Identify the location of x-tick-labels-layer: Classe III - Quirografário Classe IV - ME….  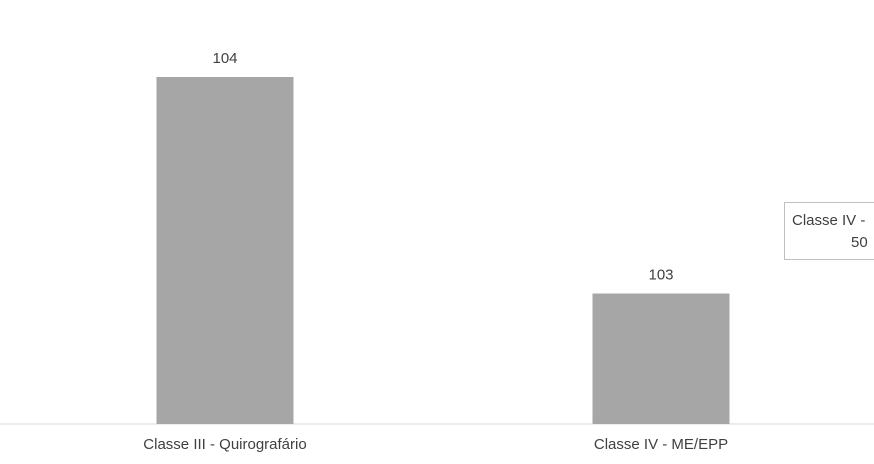
(435, 444).